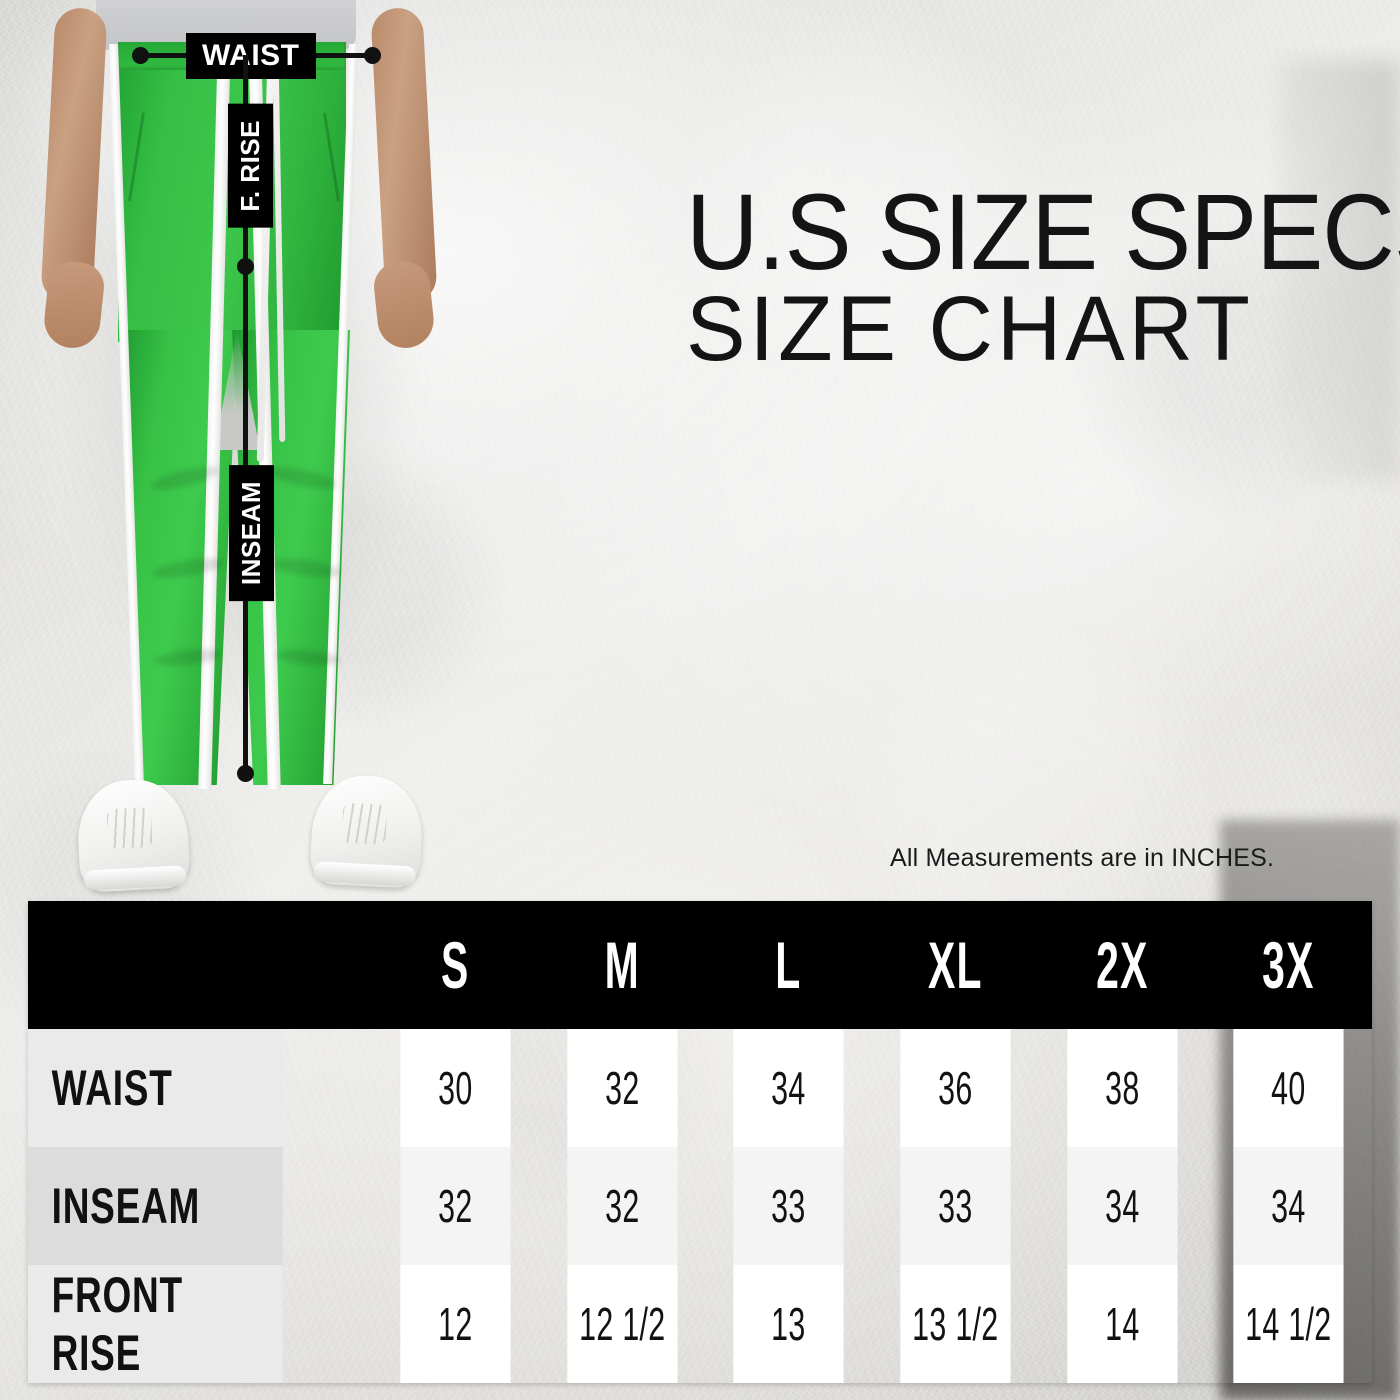 This screenshot has width=1400, height=1400. I want to click on page-subtitle: SIZE CHART, so click(970, 329).